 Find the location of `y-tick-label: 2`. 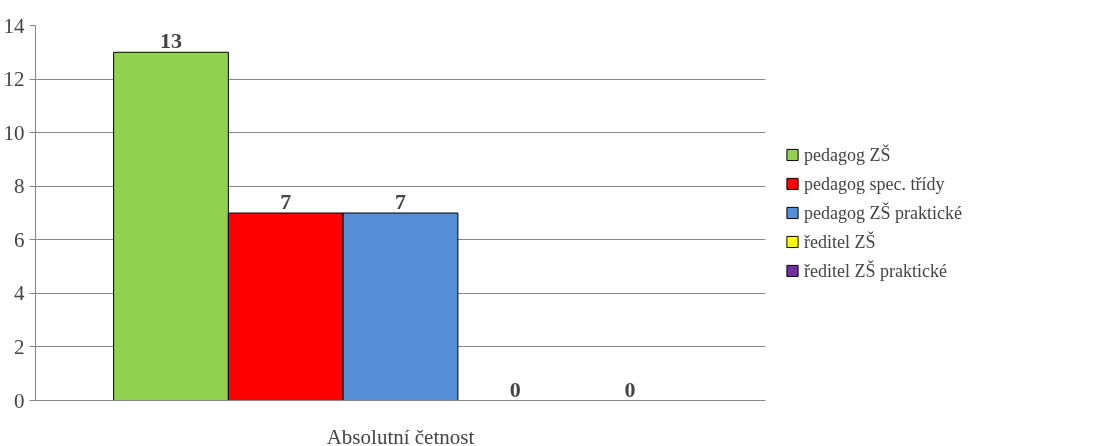

y-tick-label: 2 is located at coordinates (19, 346).